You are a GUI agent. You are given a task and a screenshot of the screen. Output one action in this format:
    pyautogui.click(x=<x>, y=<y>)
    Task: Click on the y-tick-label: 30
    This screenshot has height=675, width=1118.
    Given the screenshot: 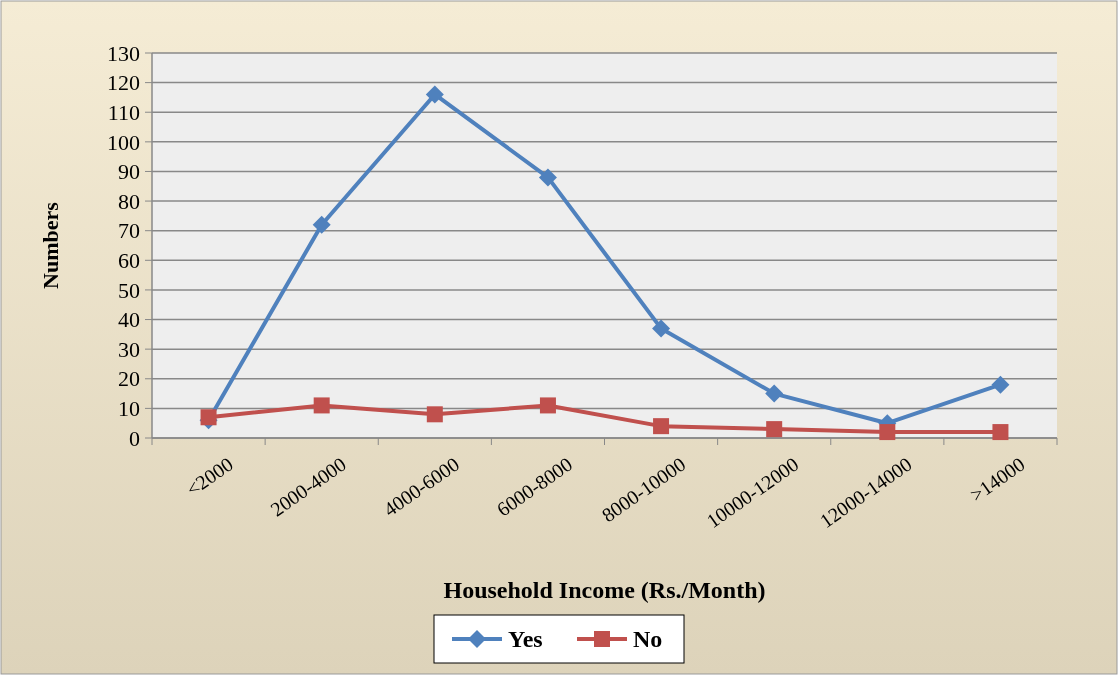 What is the action you would take?
    pyautogui.click(x=129, y=349)
    